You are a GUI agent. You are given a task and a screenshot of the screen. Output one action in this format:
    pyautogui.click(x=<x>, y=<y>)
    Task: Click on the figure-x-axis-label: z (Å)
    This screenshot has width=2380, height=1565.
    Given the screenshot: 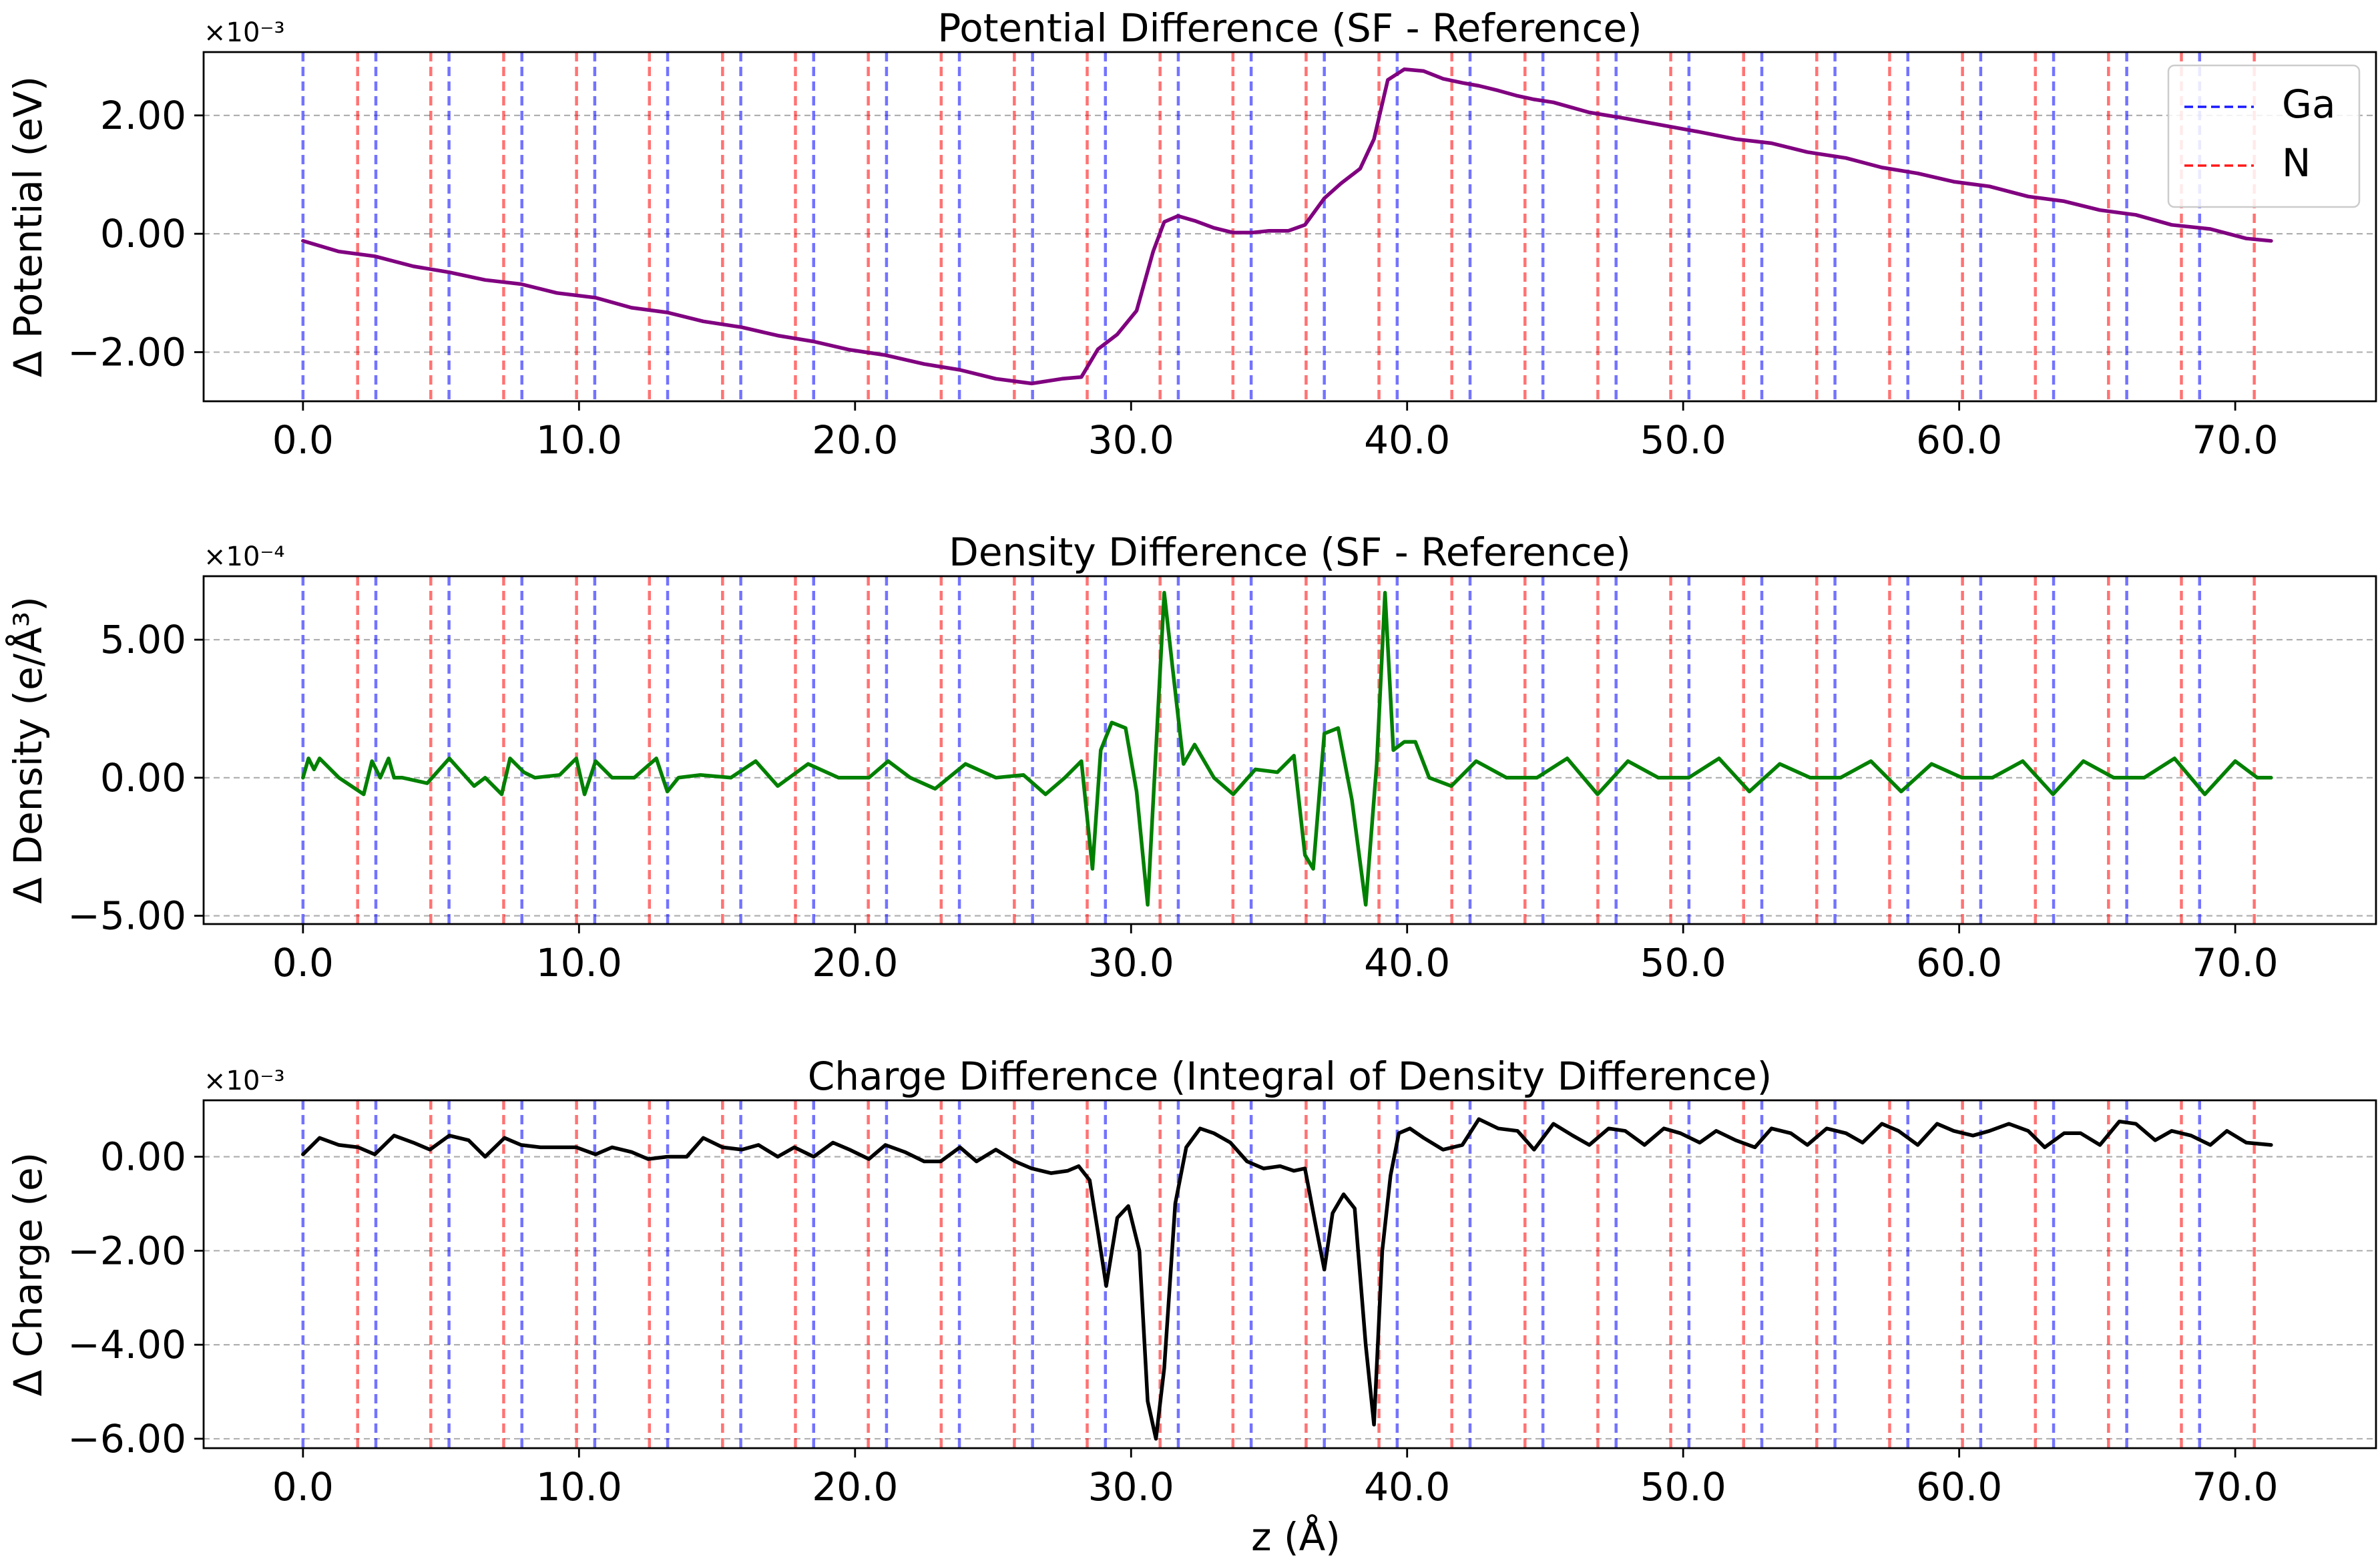 What is the action you would take?
    pyautogui.click(x=1296, y=1537)
    